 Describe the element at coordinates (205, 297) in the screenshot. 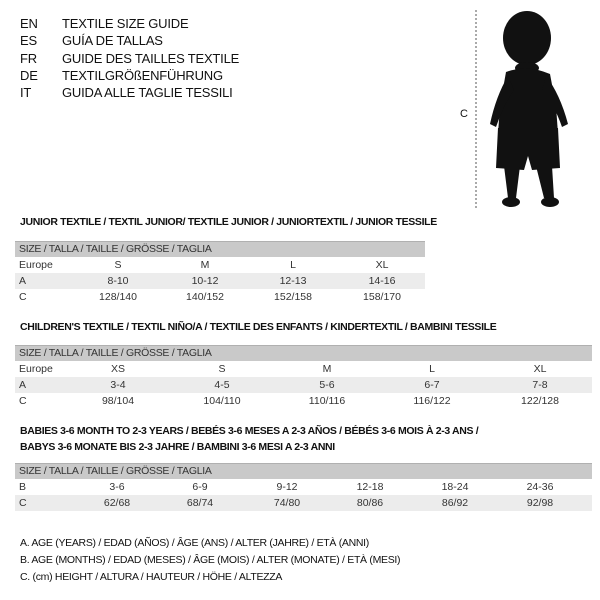

I see `table-cell: 140/152` at that location.